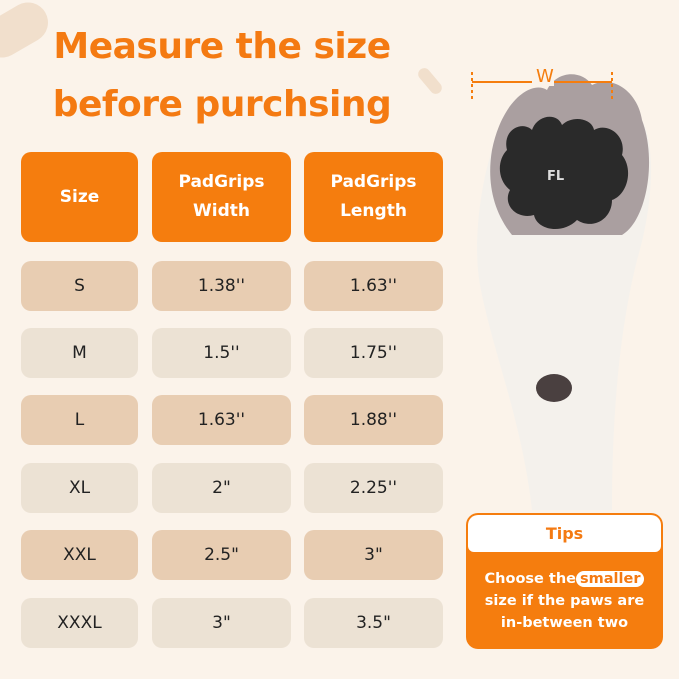  I want to click on table-cell-width: 1.63'', so click(221, 420).